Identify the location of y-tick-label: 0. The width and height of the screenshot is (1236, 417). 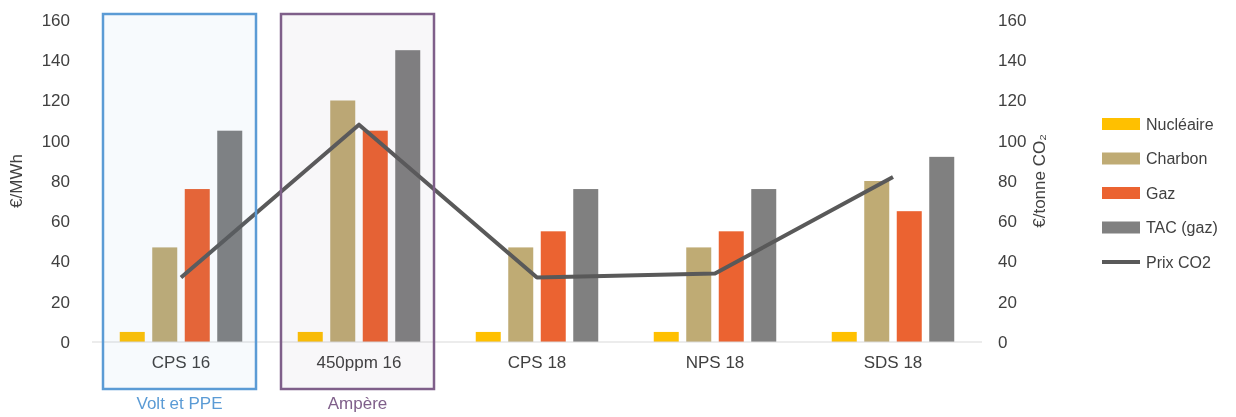
(65, 342).